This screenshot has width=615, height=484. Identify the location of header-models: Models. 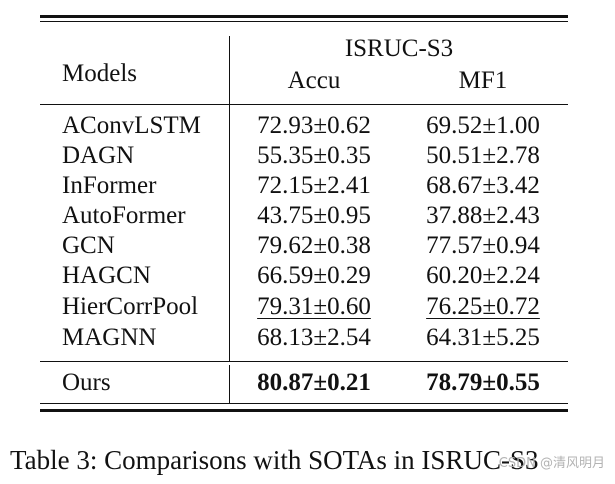
(99, 73).